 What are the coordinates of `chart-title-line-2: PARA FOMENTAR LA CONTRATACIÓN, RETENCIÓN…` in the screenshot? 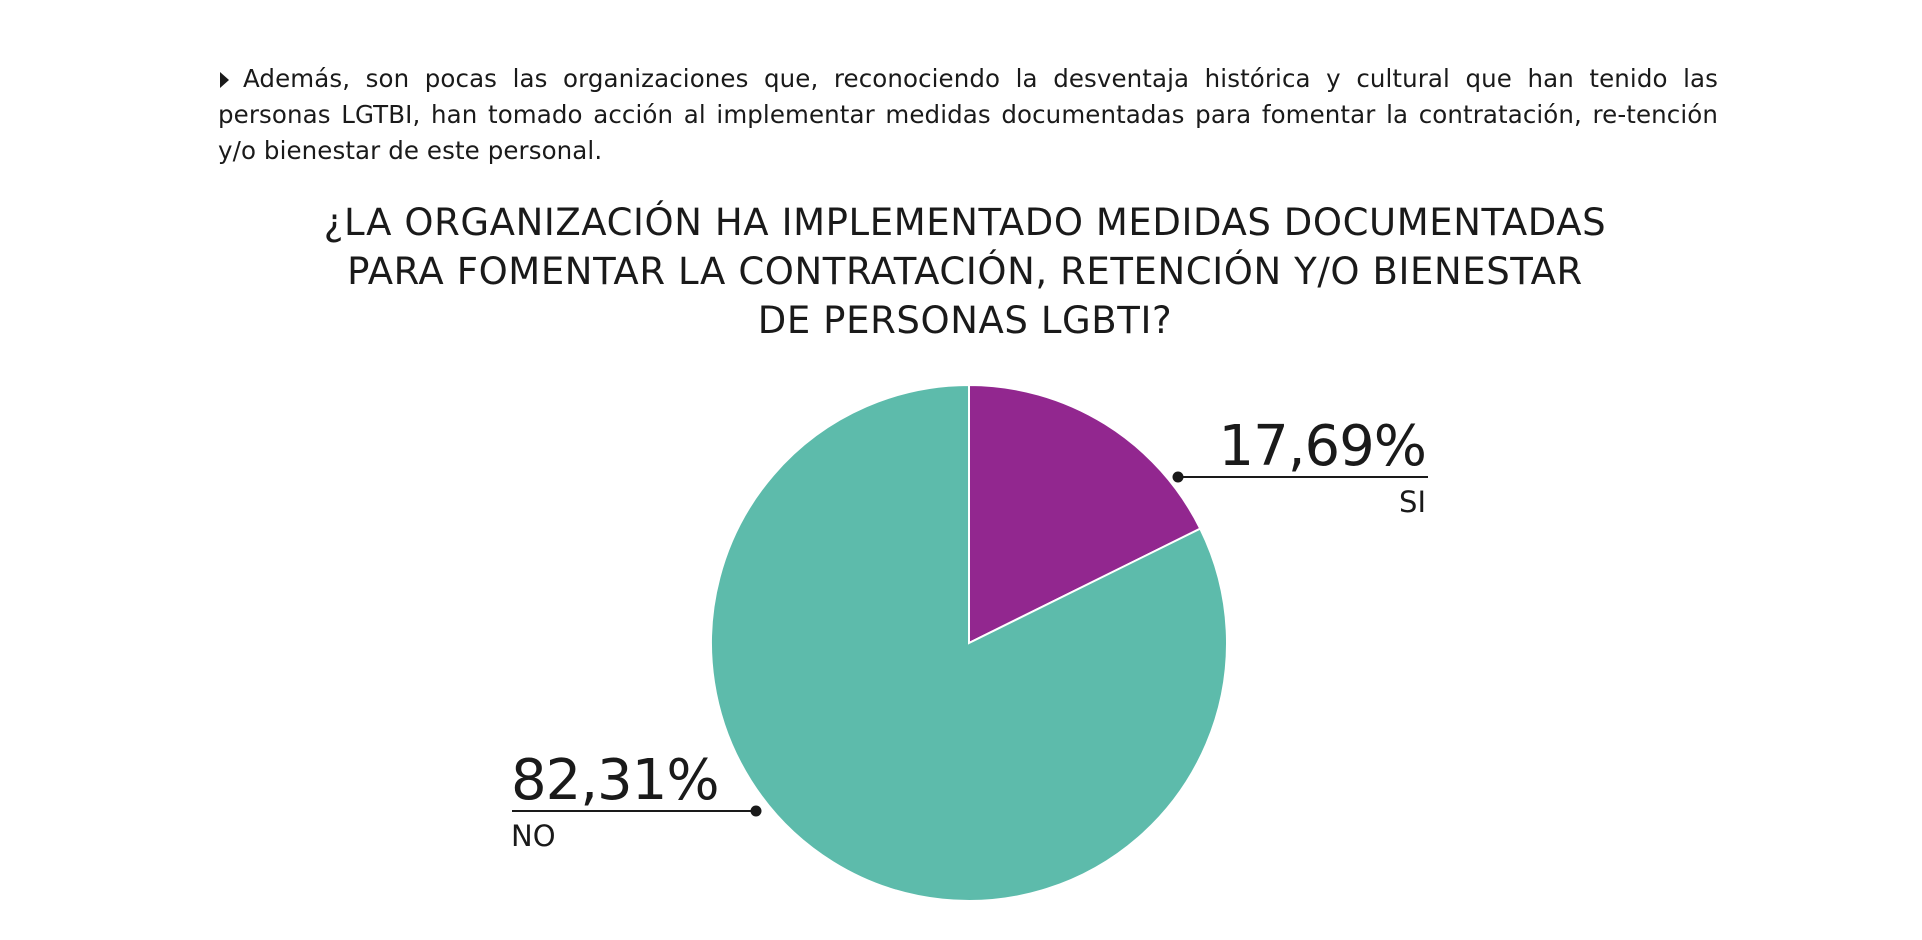 It's located at (965, 271).